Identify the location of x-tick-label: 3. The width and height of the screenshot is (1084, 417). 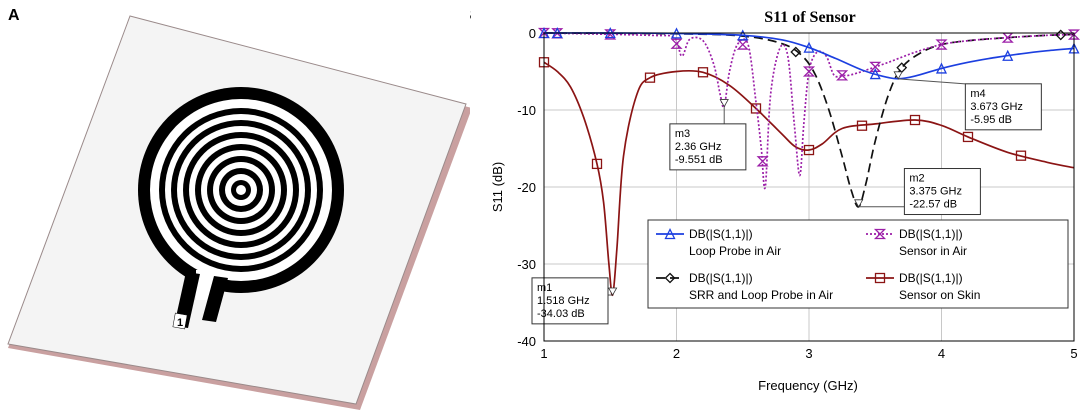
(808, 353).